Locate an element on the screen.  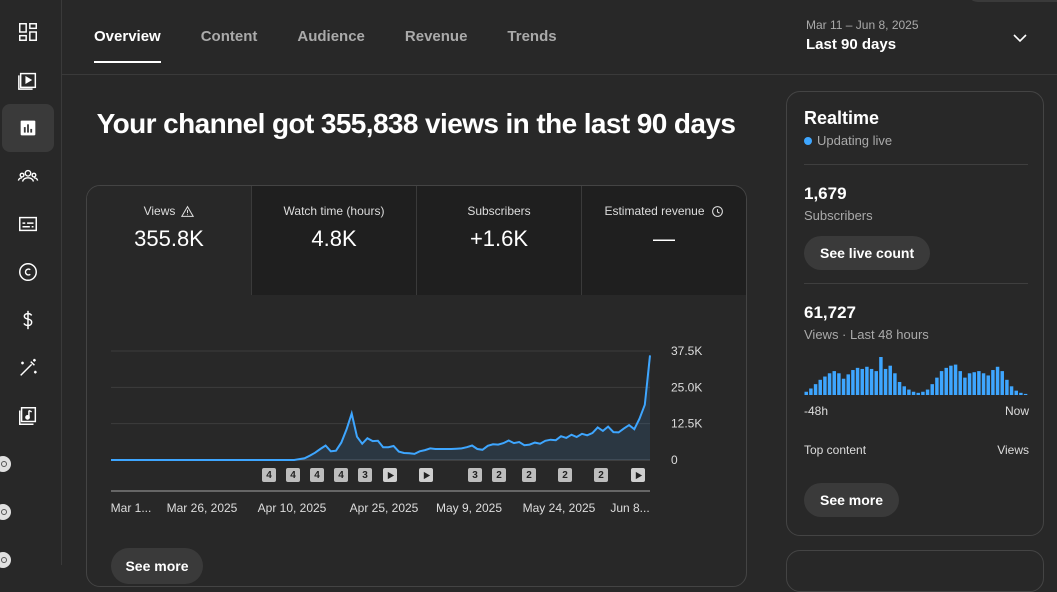
chevron-down-icon is located at coordinates (1020, 38).